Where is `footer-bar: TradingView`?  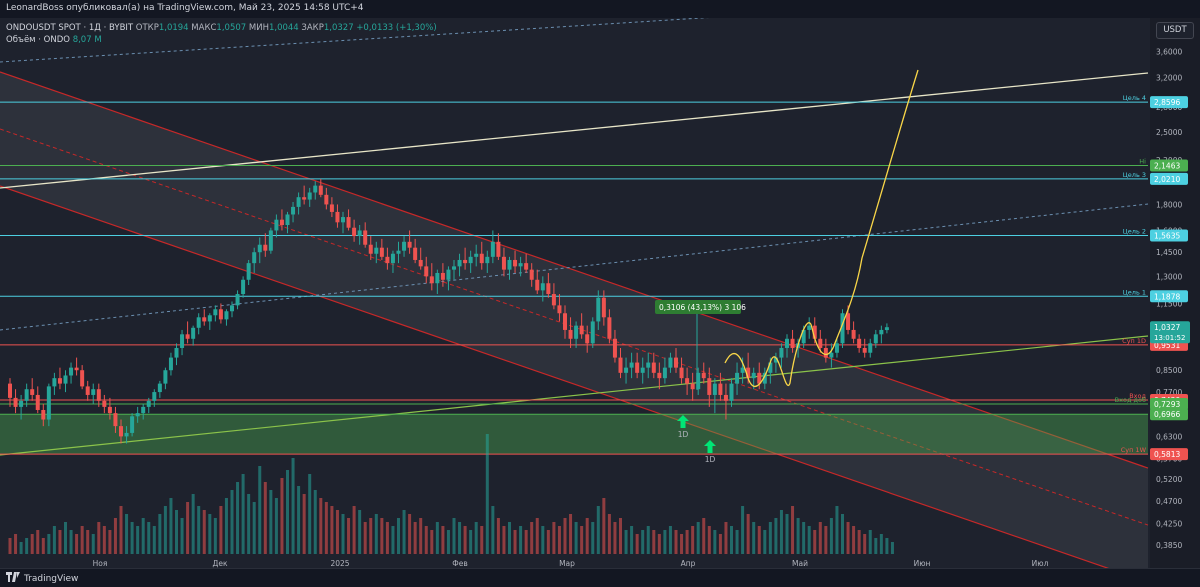
footer-bar: TradingView is located at coordinates (600, 577).